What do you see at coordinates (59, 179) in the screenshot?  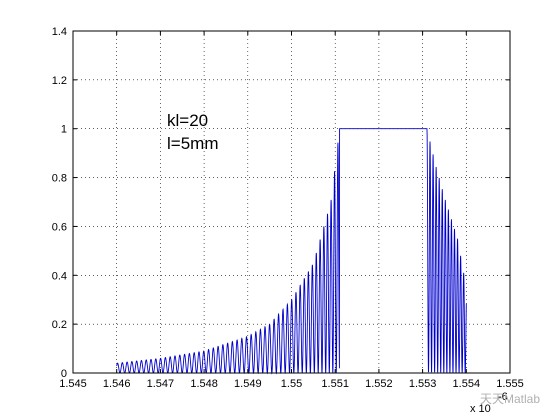 I see `y-tick-label: 0.8` at bounding box center [59, 179].